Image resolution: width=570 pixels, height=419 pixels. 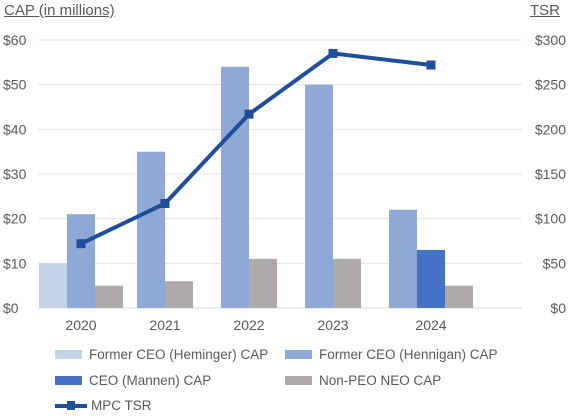 What do you see at coordinates (80, 325) in the screenshot?
I see `x-tick-label: 2020` at bounding box center [80, 325].